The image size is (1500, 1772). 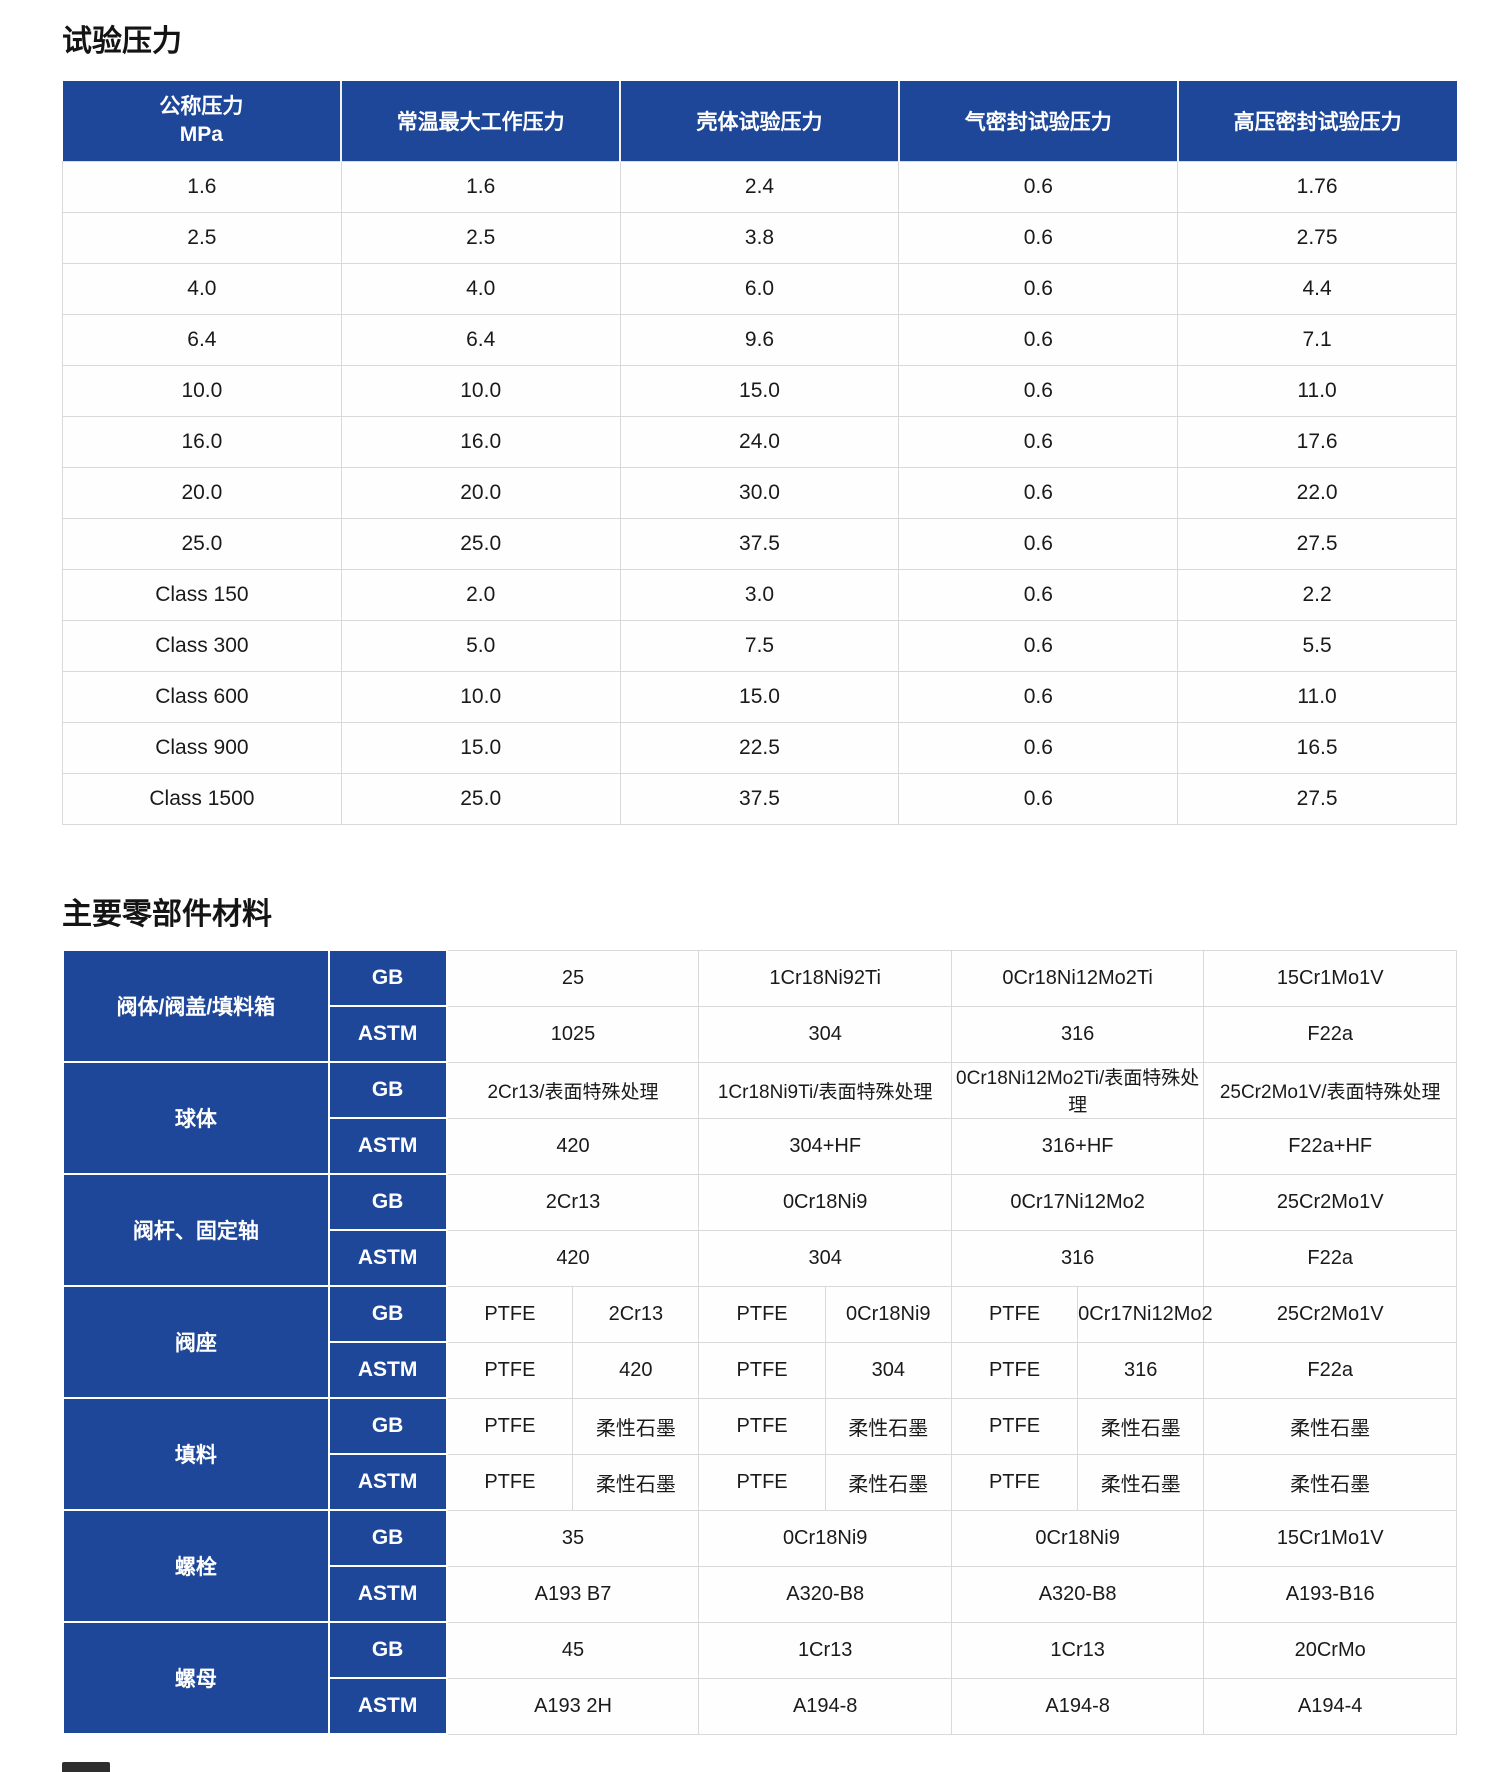 What do you see at coordinates (122, 41) in the screenshot?
I see `section-title-test-pressure: 试验压力` at bounding box center [122, 41].